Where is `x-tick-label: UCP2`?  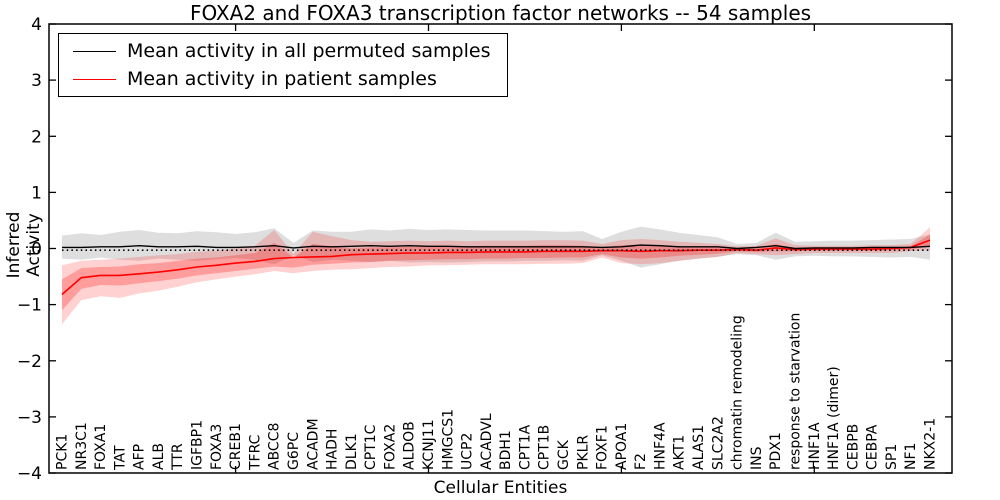 x-tick-label: UCP2 is located at coordinates (468, 451).